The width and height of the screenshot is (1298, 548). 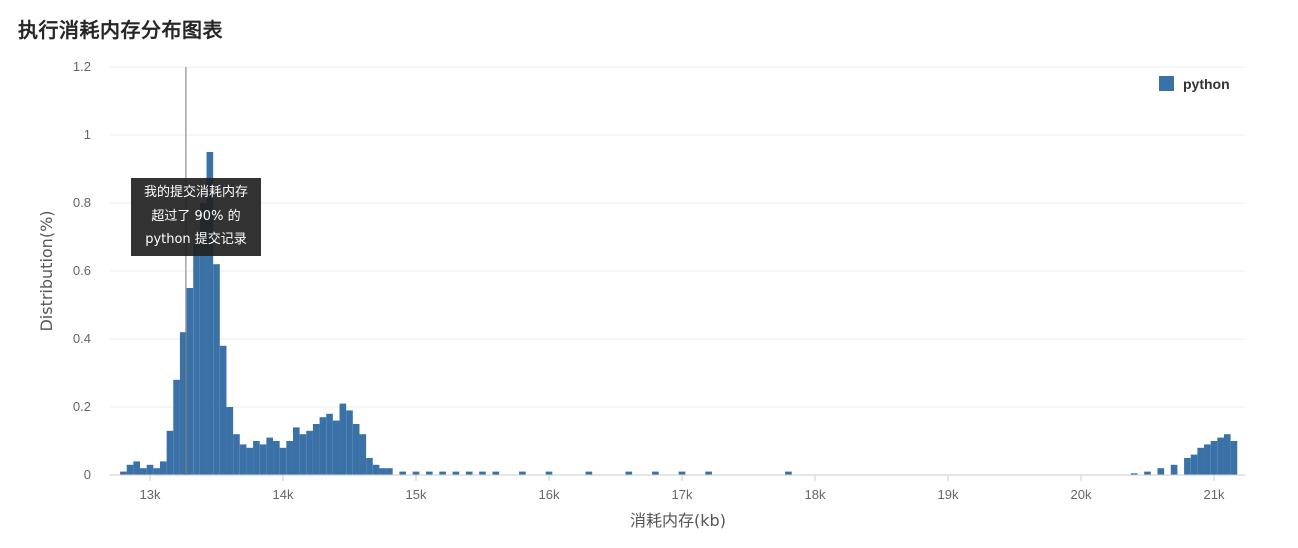 I want to click on x-tick-label: 21k, so click(x=1214, y=494).